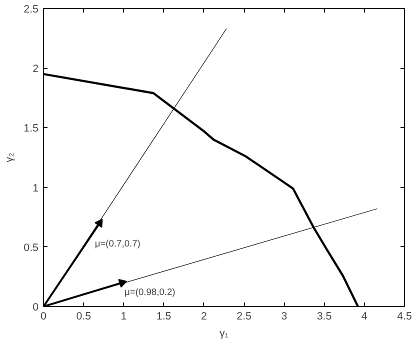 The image size is (415, 346). I want to click on x-tick-label: 4, so click(364, 316).